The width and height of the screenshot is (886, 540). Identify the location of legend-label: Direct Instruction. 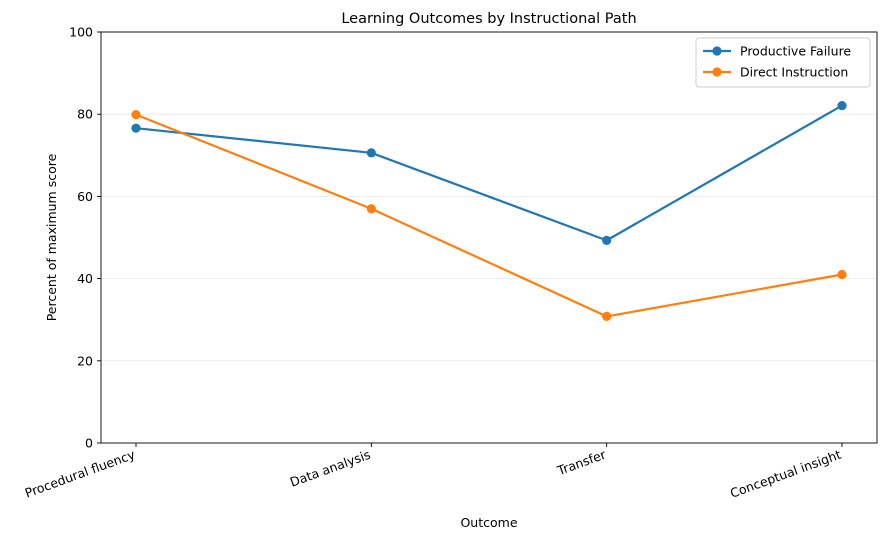
(794, 72).